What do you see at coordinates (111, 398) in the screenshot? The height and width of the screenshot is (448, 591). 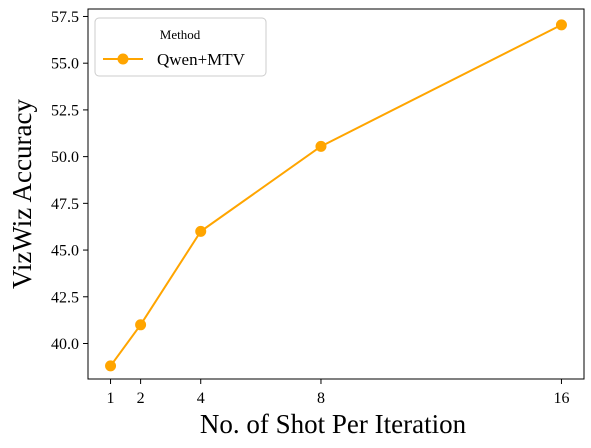 I see `x-tick-label: 1` at bounding box center [111, 398].